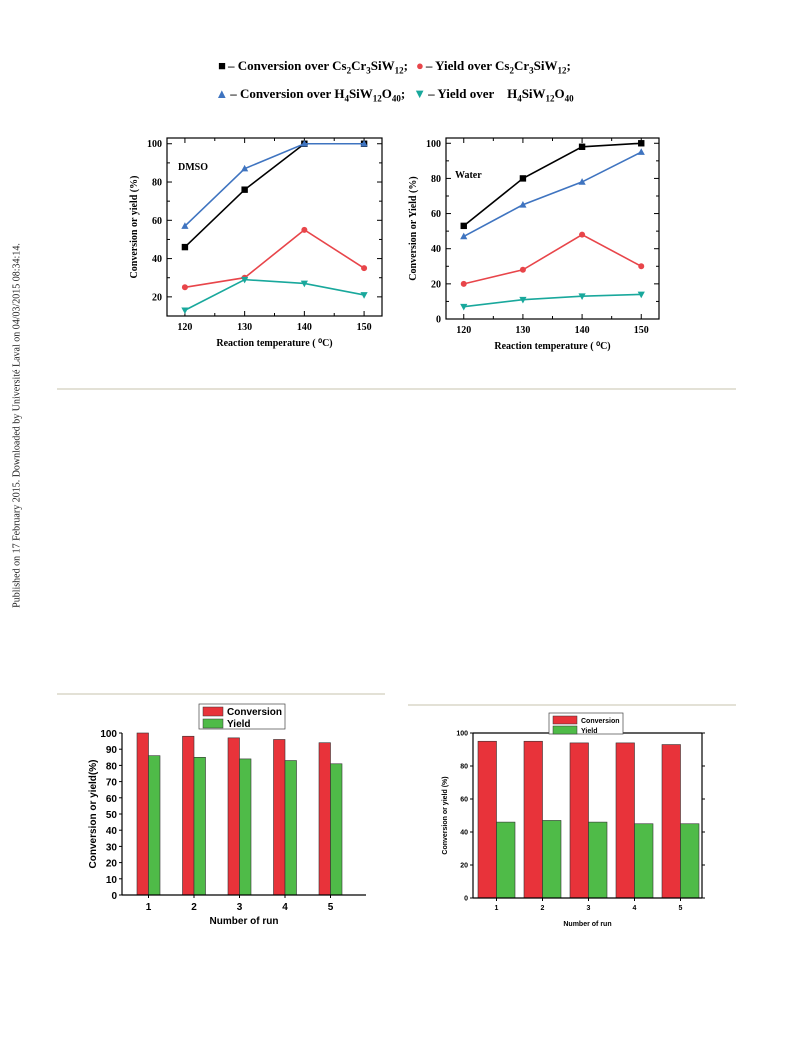  I want to click on legend-entry: ▲ – Conversion over H4SiW12O40;, so click(309, 95).